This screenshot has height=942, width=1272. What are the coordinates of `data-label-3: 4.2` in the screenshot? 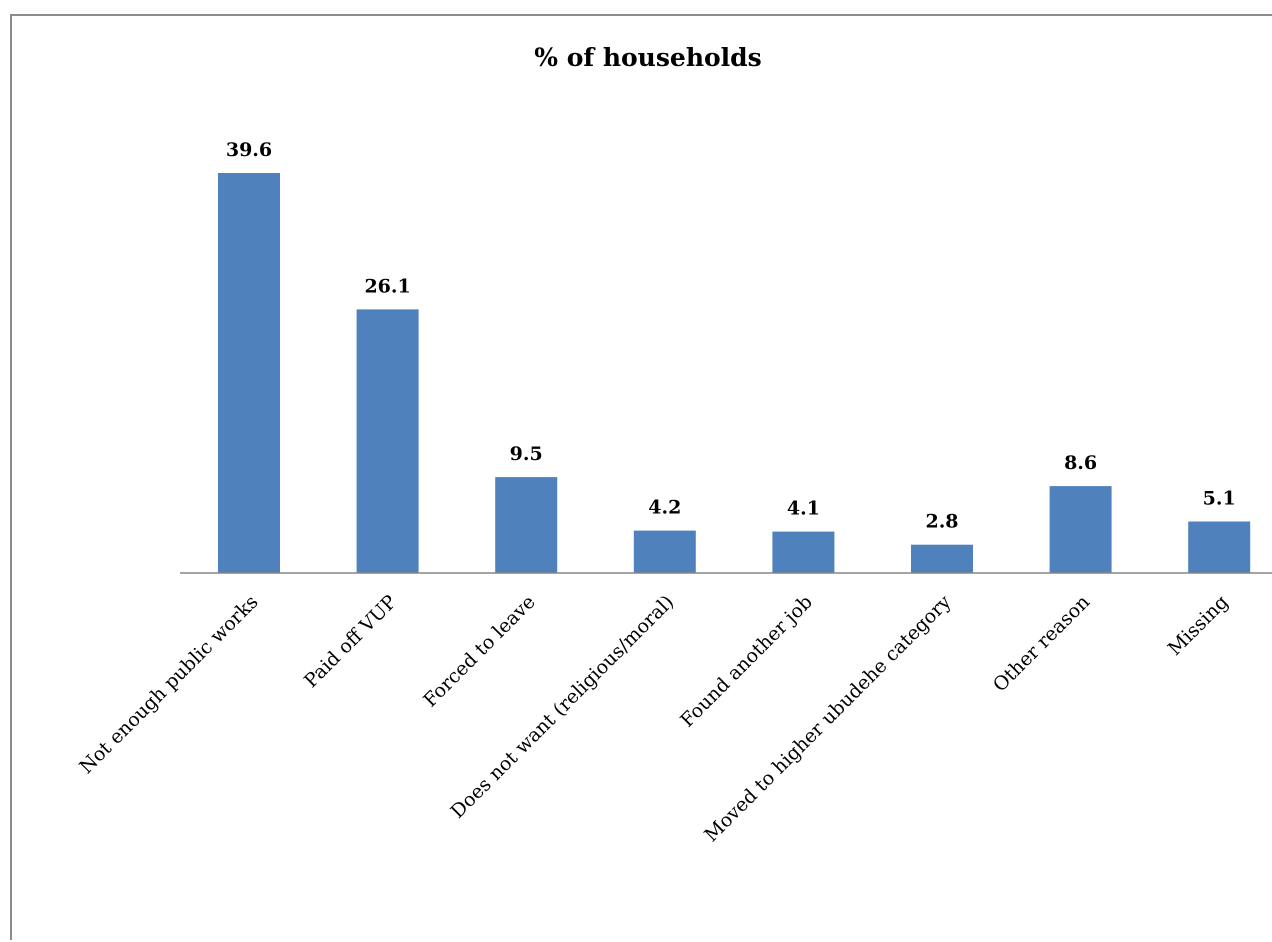 It's located at (664, 508).